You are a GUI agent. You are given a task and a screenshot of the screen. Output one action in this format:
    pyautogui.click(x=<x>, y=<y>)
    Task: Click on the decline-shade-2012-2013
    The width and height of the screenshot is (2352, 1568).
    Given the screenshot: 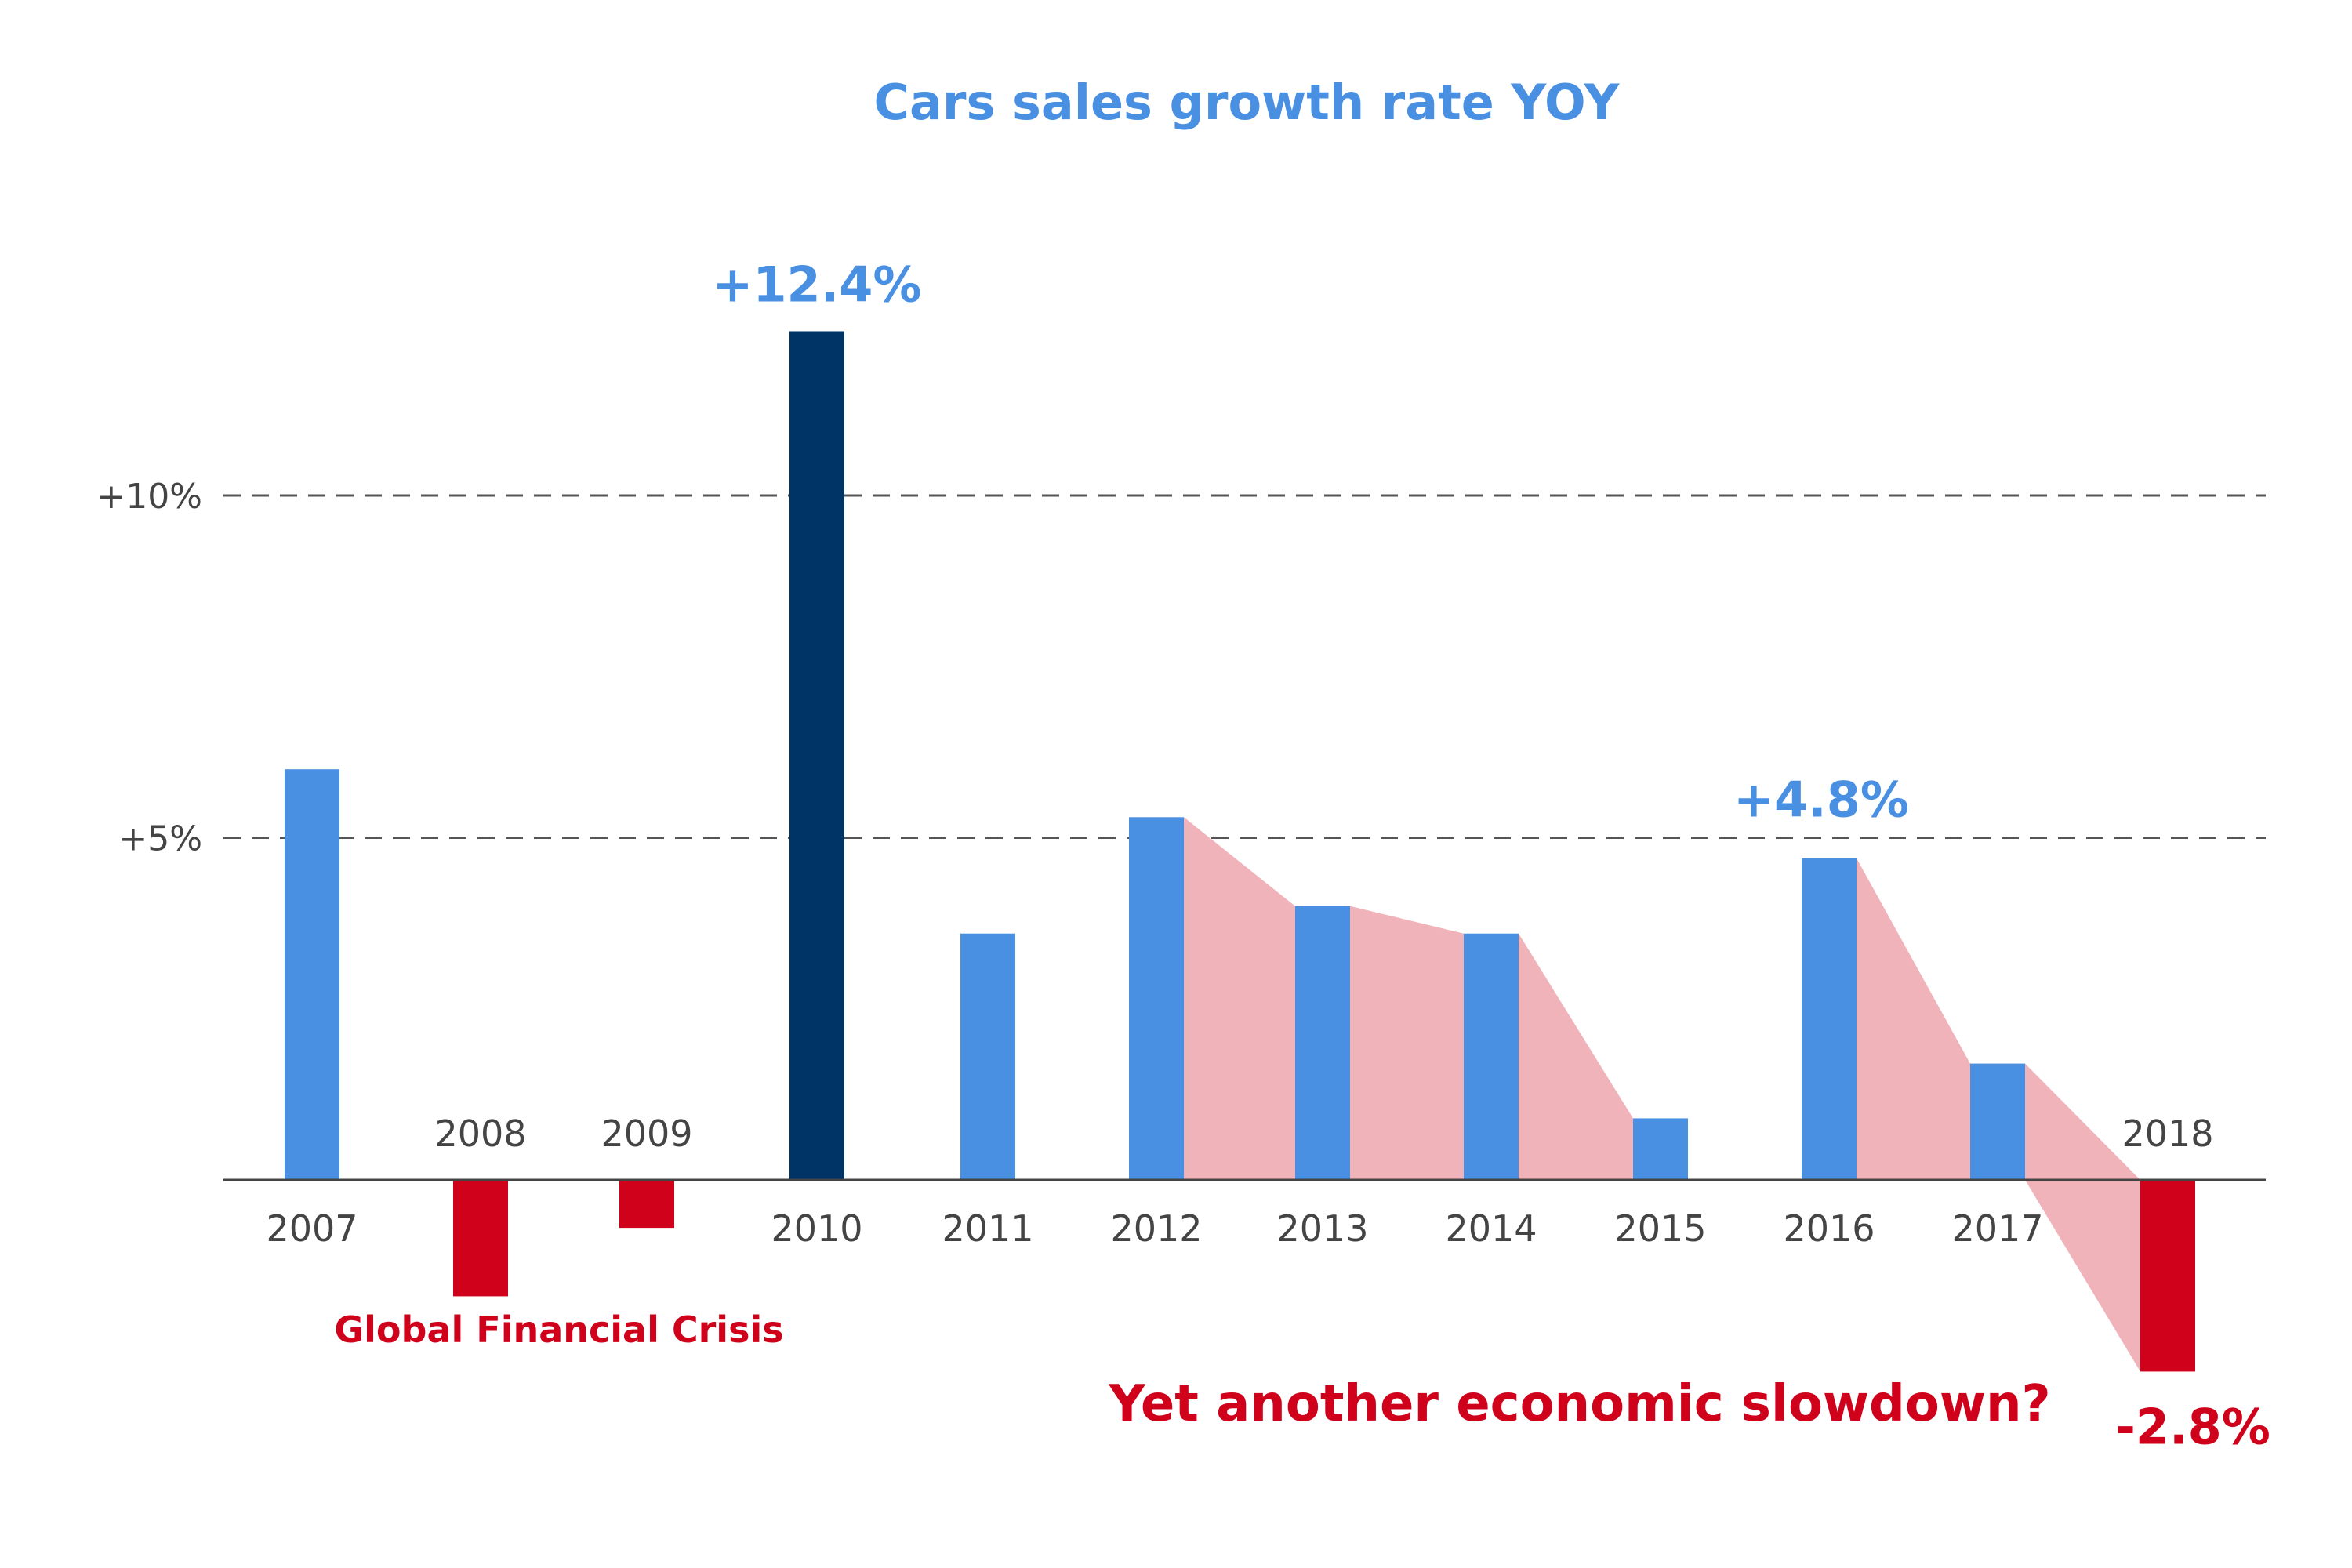 What is the action you would take?
    pyautogui.click(x=1239, y=998)
    